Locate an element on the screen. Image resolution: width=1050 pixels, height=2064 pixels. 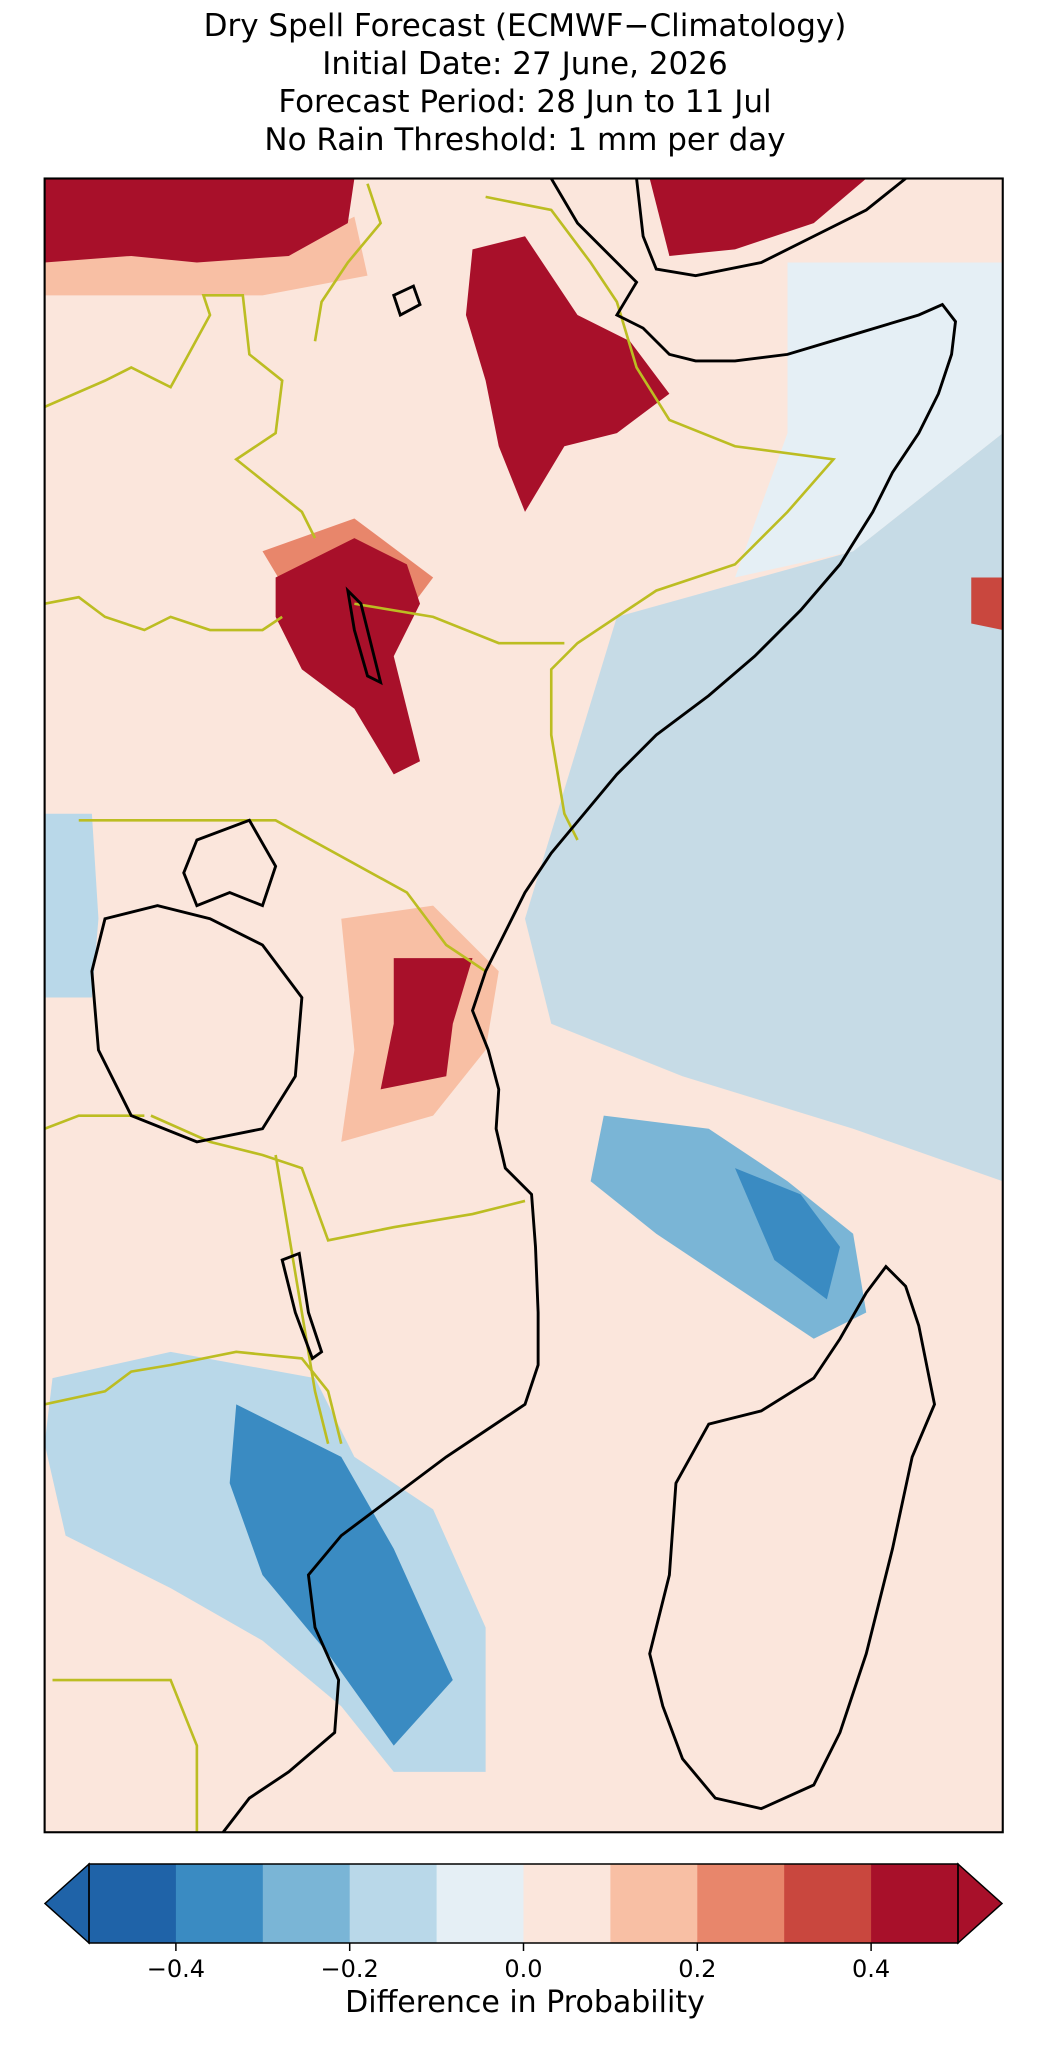
title-line: Initial Date: 27 June, 2026 is located at coordinates (524, 64).